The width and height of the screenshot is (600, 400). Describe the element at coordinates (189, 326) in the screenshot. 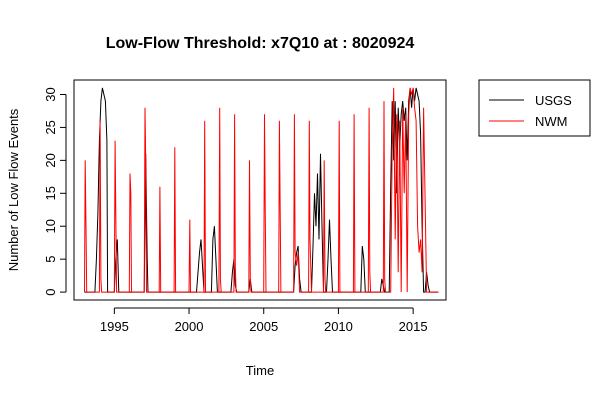

I see `x-tick-label: 2000` at that location.